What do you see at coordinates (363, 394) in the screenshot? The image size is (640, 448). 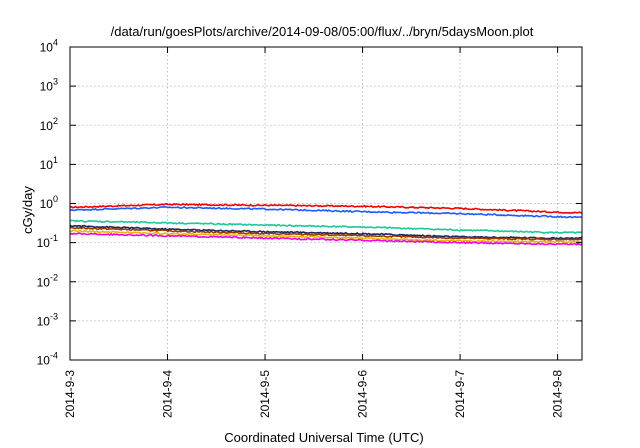 I see `x-tick-label: 2014-9-6` at bounding box center [363, 394].